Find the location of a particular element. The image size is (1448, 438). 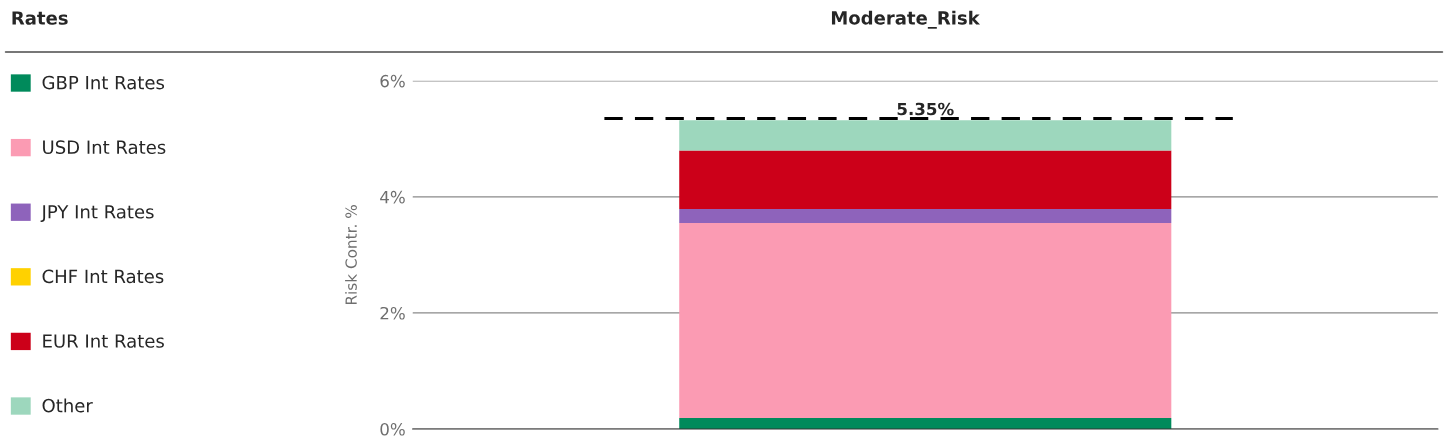

y-axis-title: Risk Contr. % is located at coordinates (351, 255).